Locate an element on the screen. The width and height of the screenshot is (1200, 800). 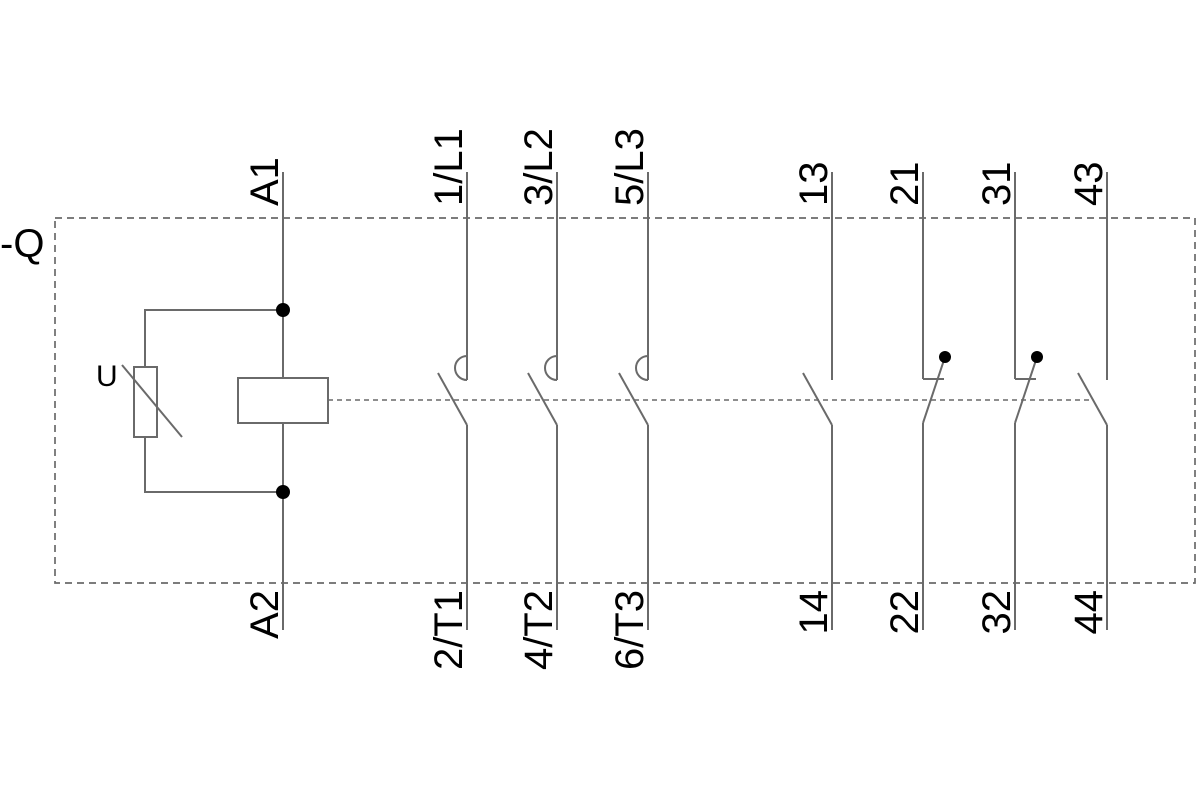
coil-branch: U A1 A2 is located at coordinates (212, 398).